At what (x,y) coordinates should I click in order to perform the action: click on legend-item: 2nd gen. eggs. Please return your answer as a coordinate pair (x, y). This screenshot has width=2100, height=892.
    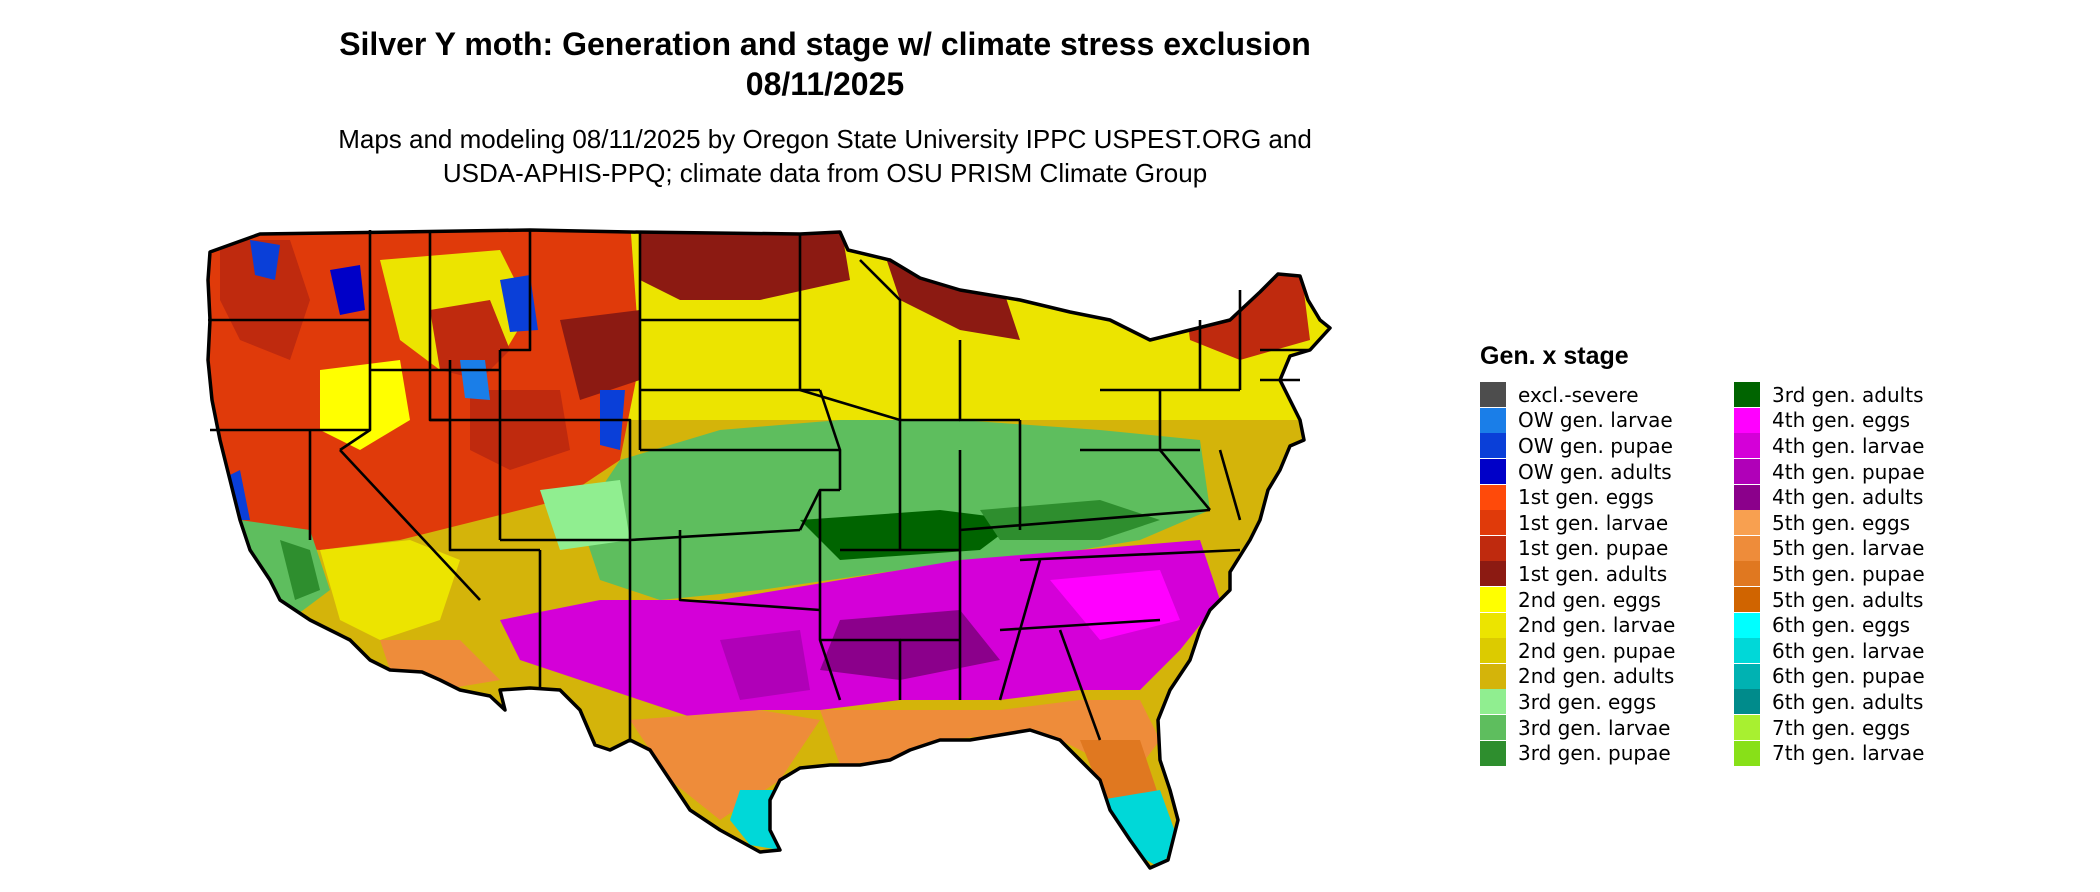
    Looking at the image, I should click on (1607, 600).